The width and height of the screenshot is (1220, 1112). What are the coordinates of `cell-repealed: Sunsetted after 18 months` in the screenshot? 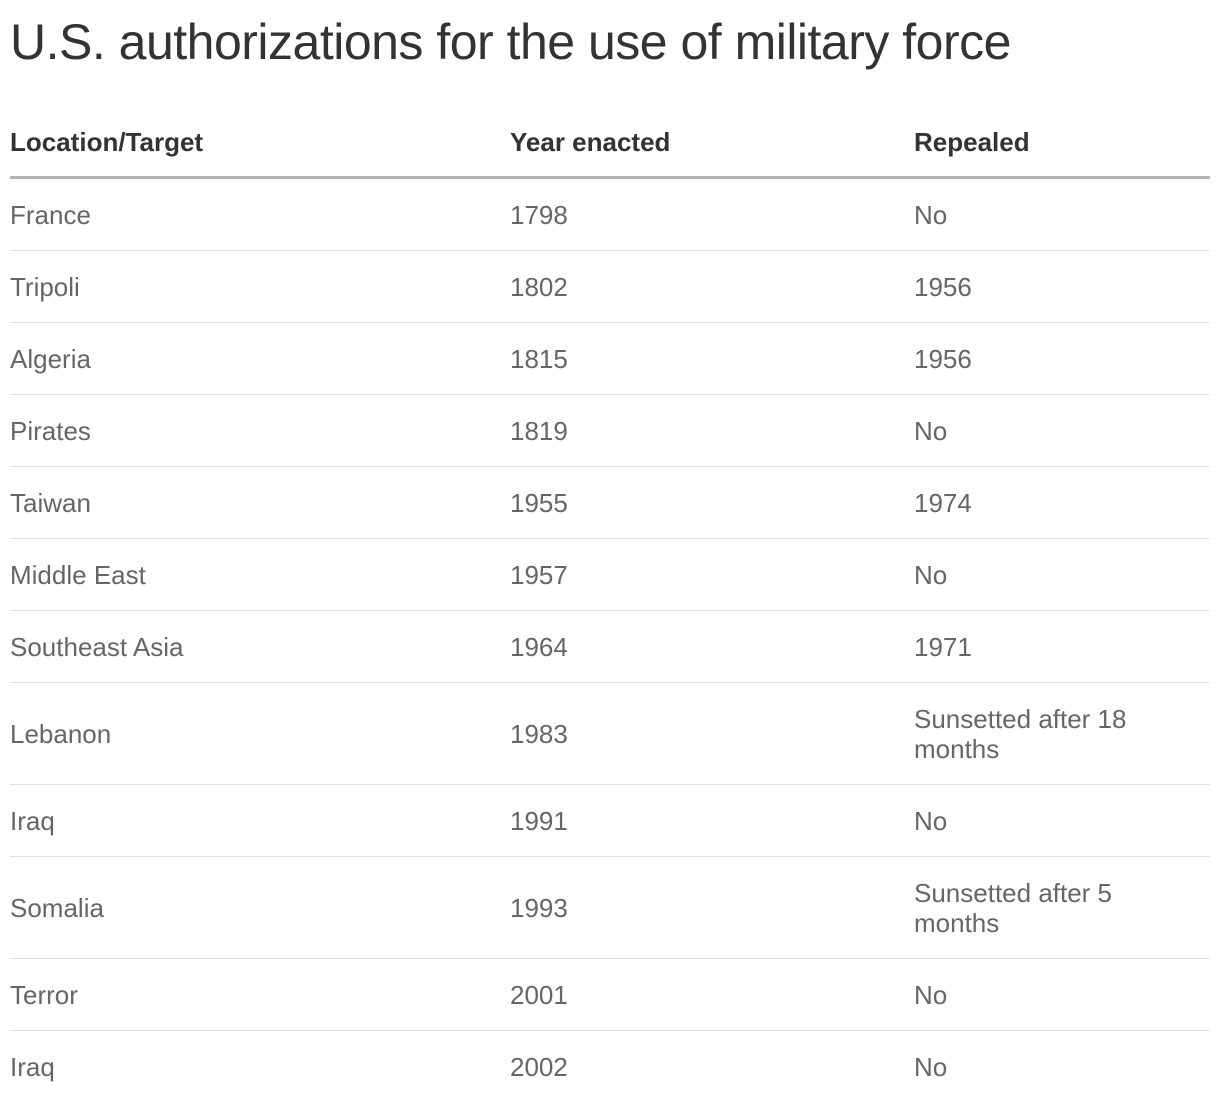 It's located at (1020, 733).